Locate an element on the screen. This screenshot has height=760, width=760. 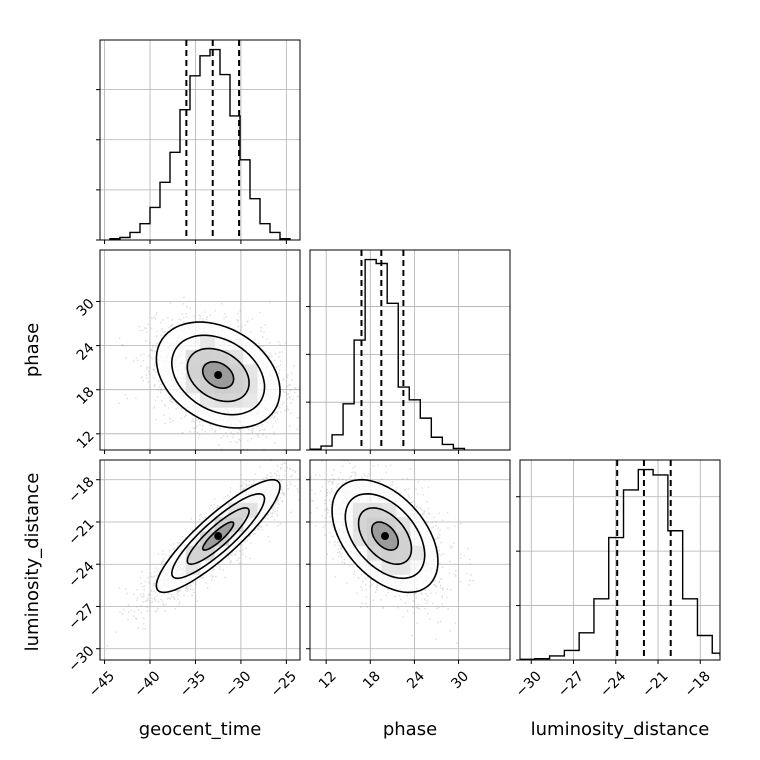
x-axis-label-phase: phase is located at coordinates (410, 729).